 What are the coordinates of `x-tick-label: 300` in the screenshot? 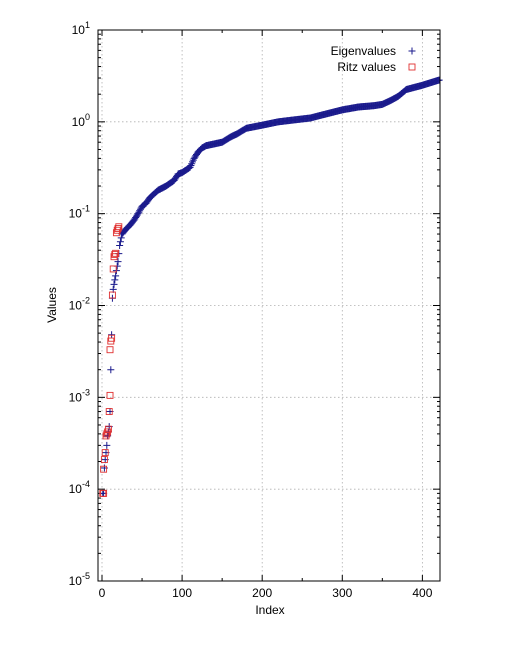 It's located at (342, 593).